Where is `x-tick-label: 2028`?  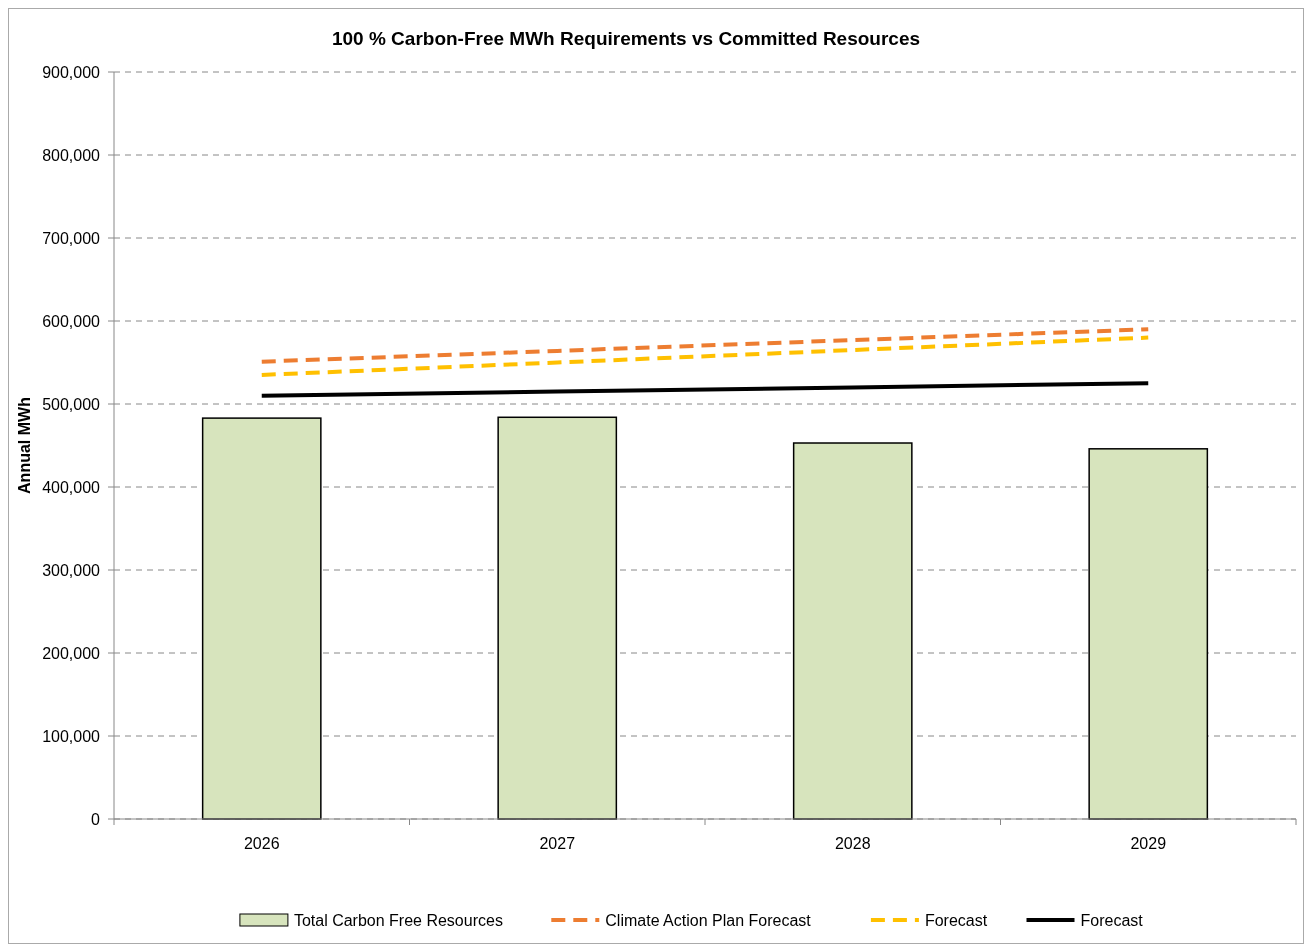
x-tick-label: 2028 is located at coordinates (852, 843).